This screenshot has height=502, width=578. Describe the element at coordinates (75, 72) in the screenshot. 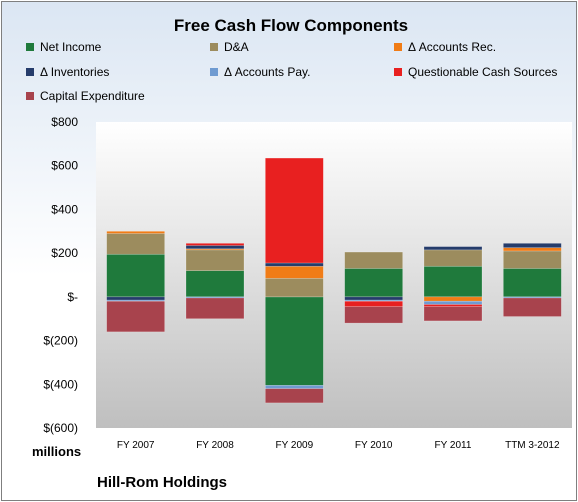

I see `legend-label: Δ Inventories` at that location.